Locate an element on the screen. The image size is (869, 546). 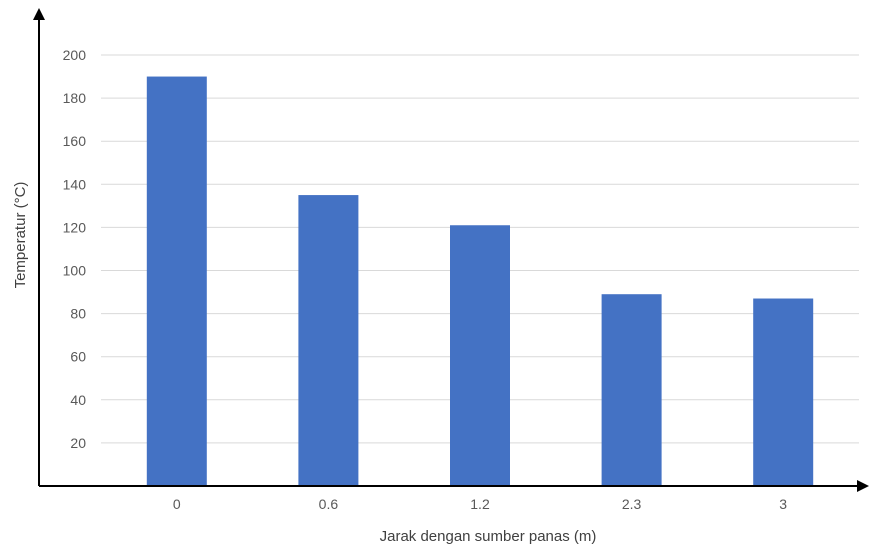
y-axis-title: Temperatur (°C) is located at coordinates (20, 235).